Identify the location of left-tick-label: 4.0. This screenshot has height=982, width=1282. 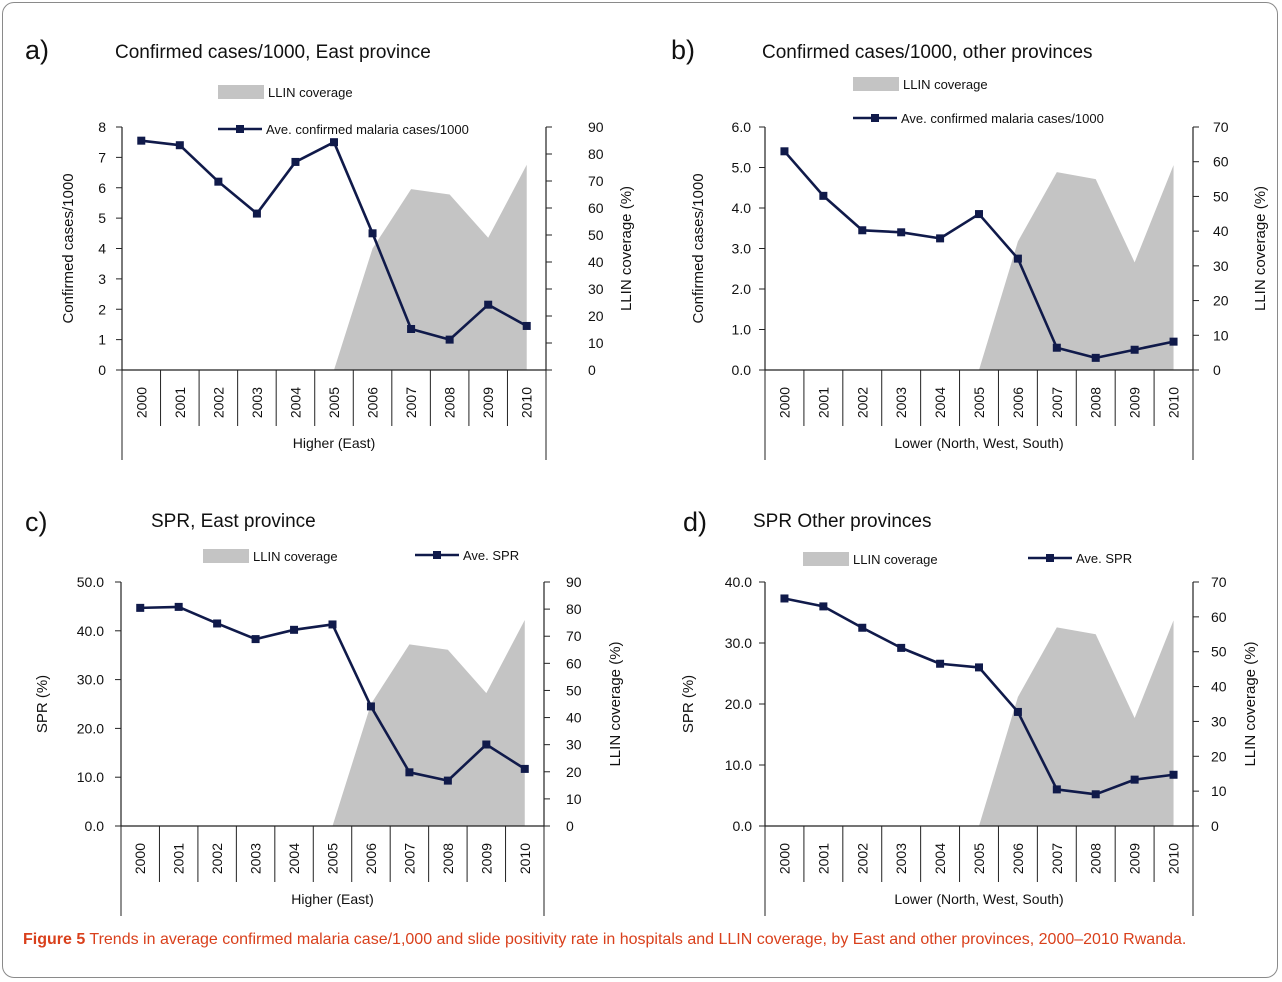
(742, 208).